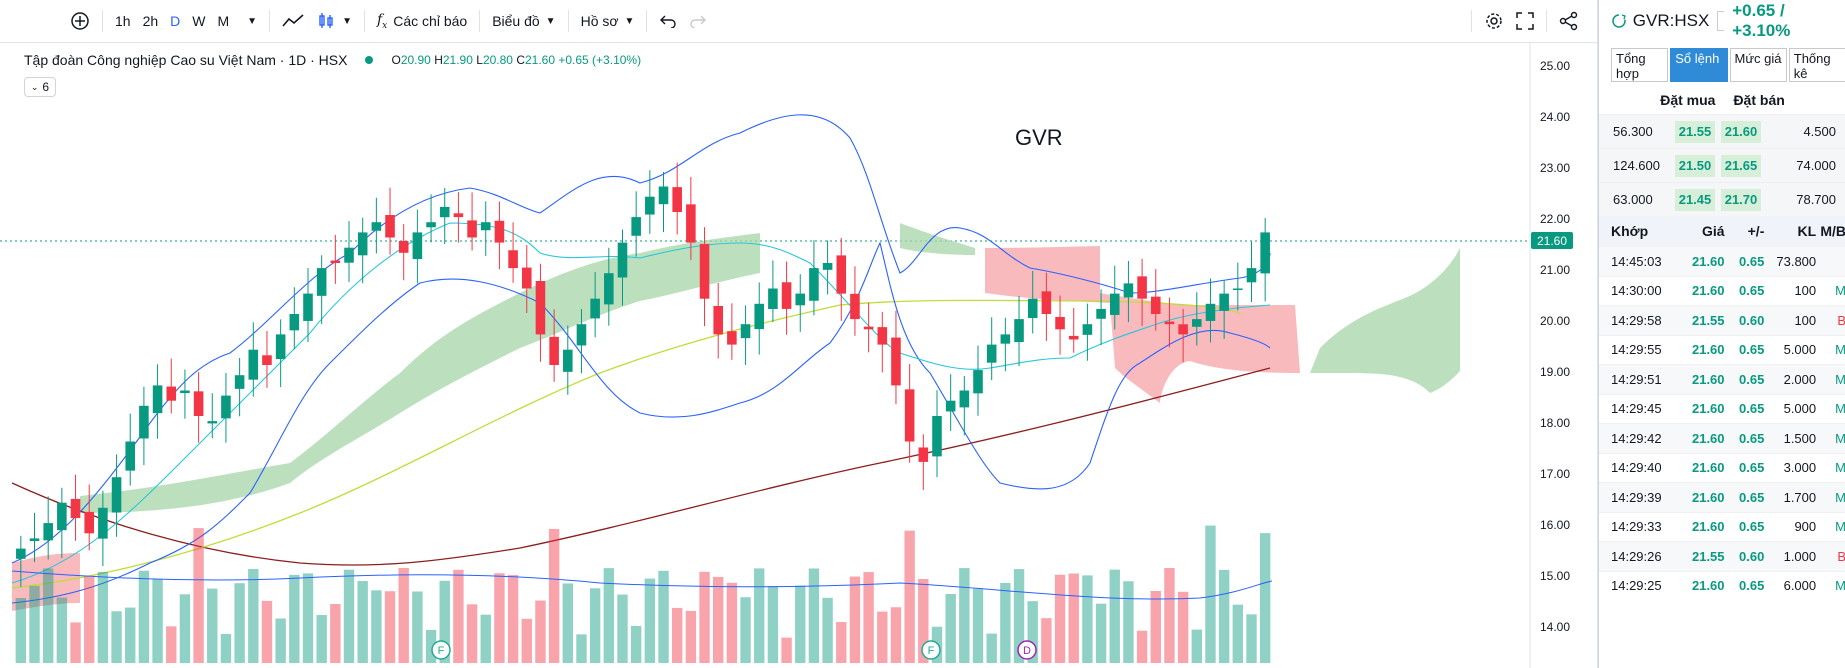  What do you see at coordinates (150, 21) in the screenshot?
I see `interval-2h: 2h` at bounding box center [150, 21].